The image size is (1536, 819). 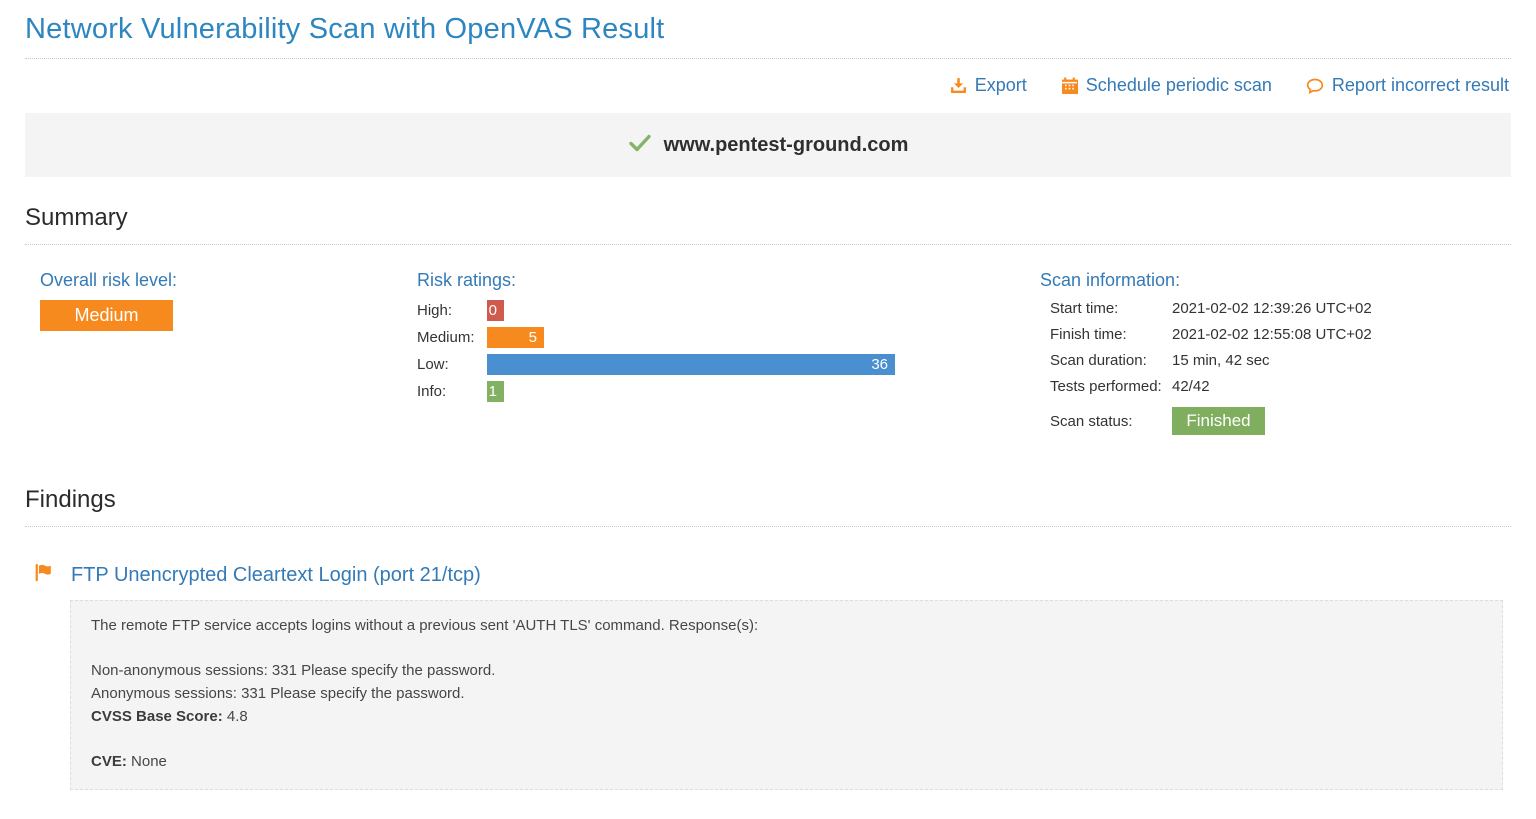 I want to click on risk-bar: 1, so click(x=495, y=391).